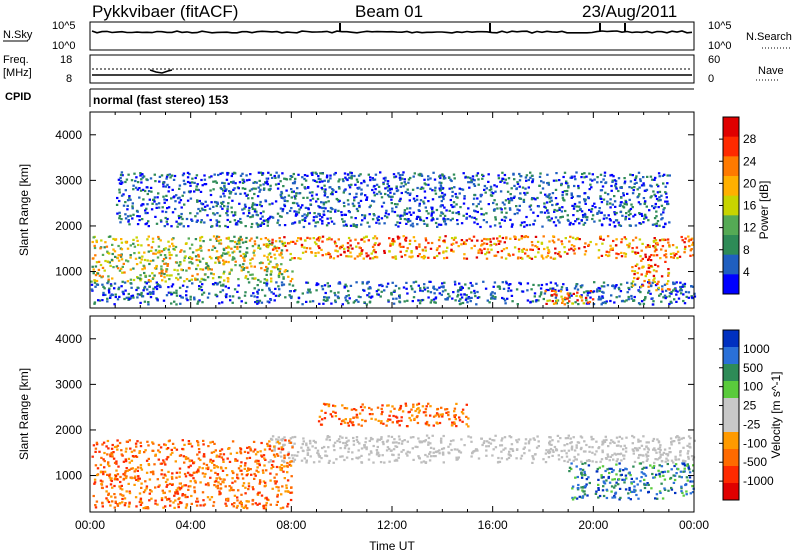 The image size is (800, 559). Describe the element at coordinates (771, 71) in the screenshot. I see `nave-label: Nave` at that location.